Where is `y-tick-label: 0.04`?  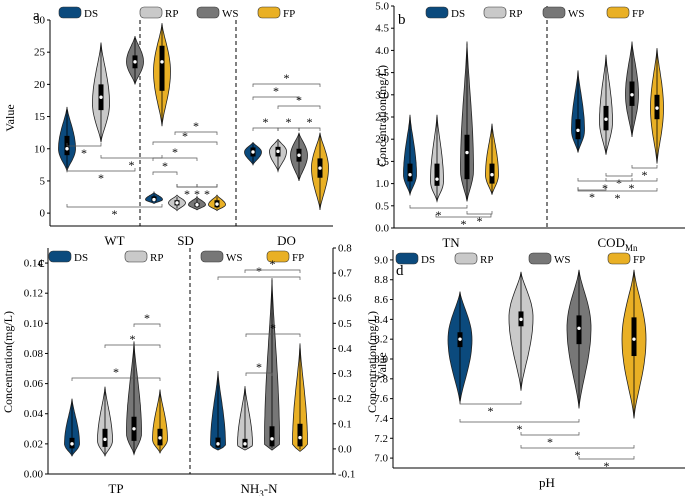 y-tick-label: 0.04 is located at coordinates (34, 414).